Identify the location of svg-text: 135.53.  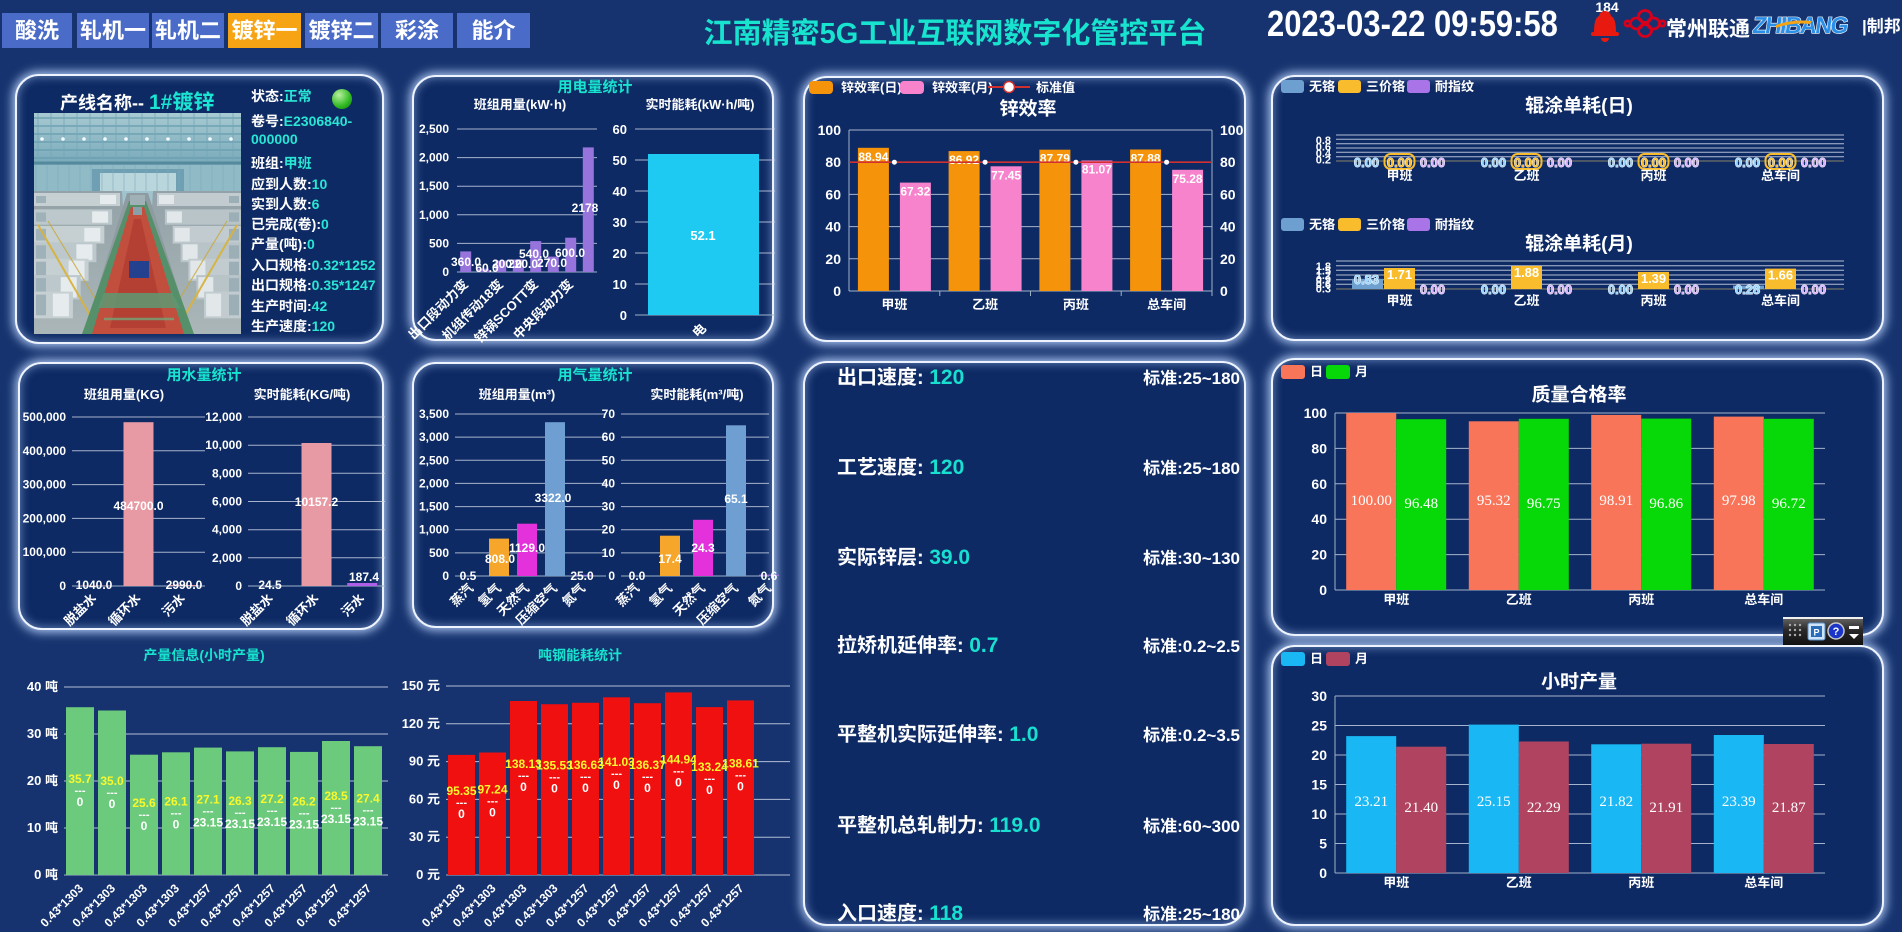
(554, 766).